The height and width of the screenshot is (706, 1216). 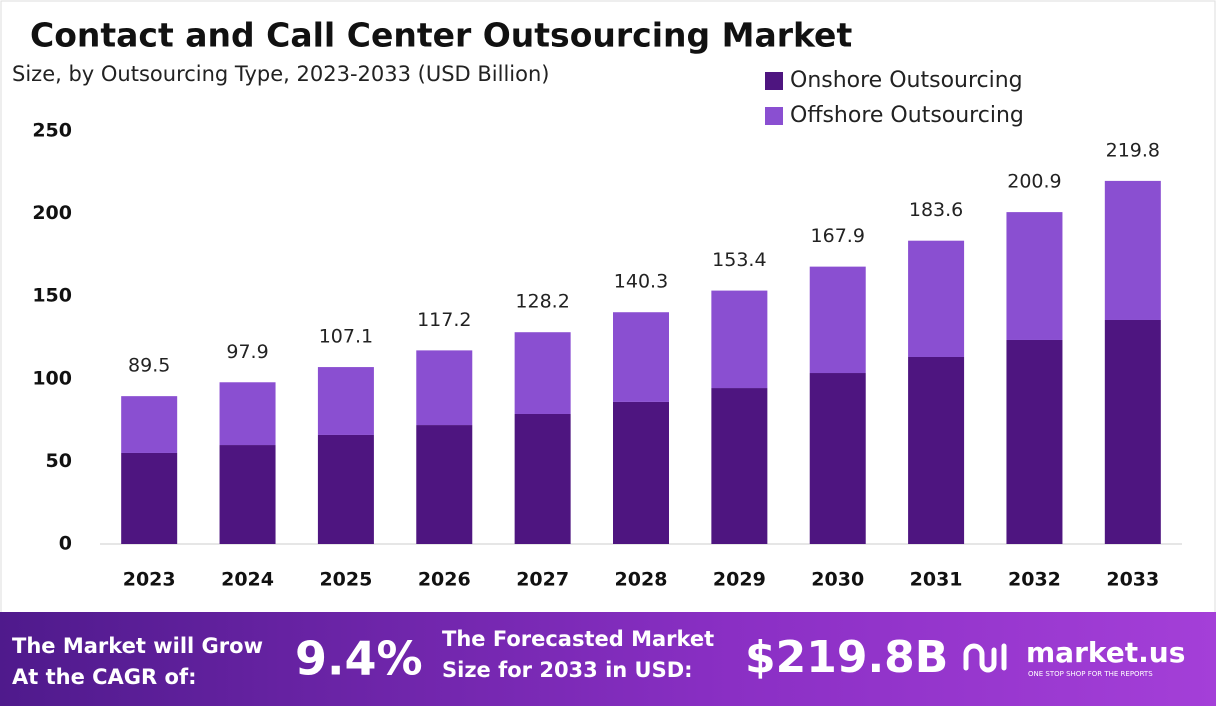 I want to click on brand-logo, so click(x=985, y=658).